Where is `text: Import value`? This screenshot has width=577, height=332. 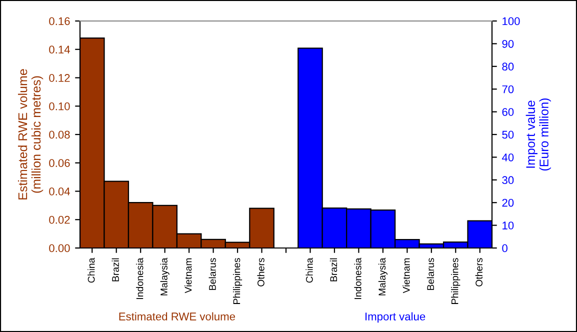
text: Import value is located at coordinates (396, 317).